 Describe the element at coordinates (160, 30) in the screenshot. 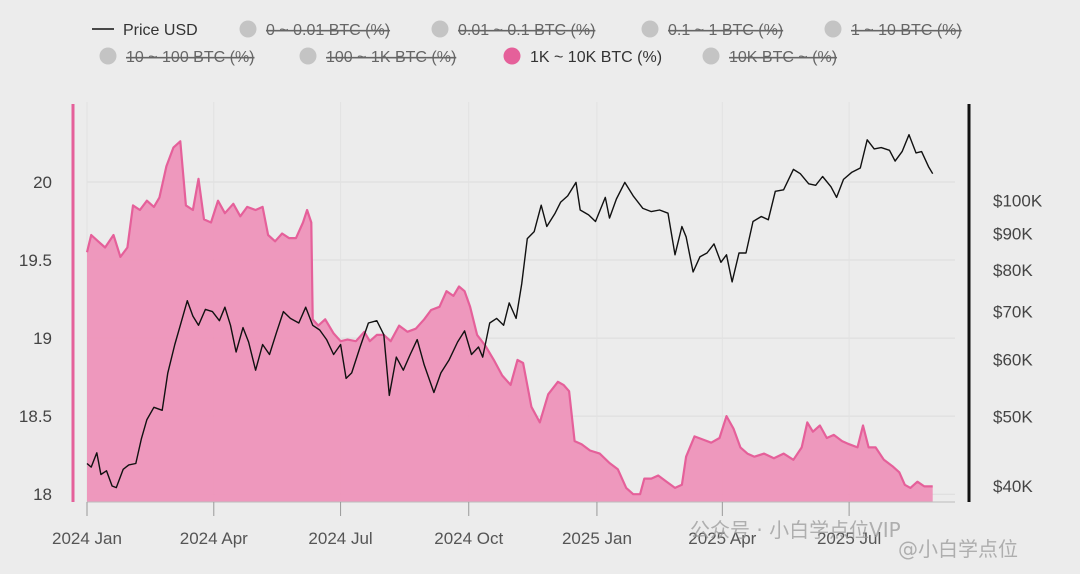

I see `legend-label: Price USD` at that location.